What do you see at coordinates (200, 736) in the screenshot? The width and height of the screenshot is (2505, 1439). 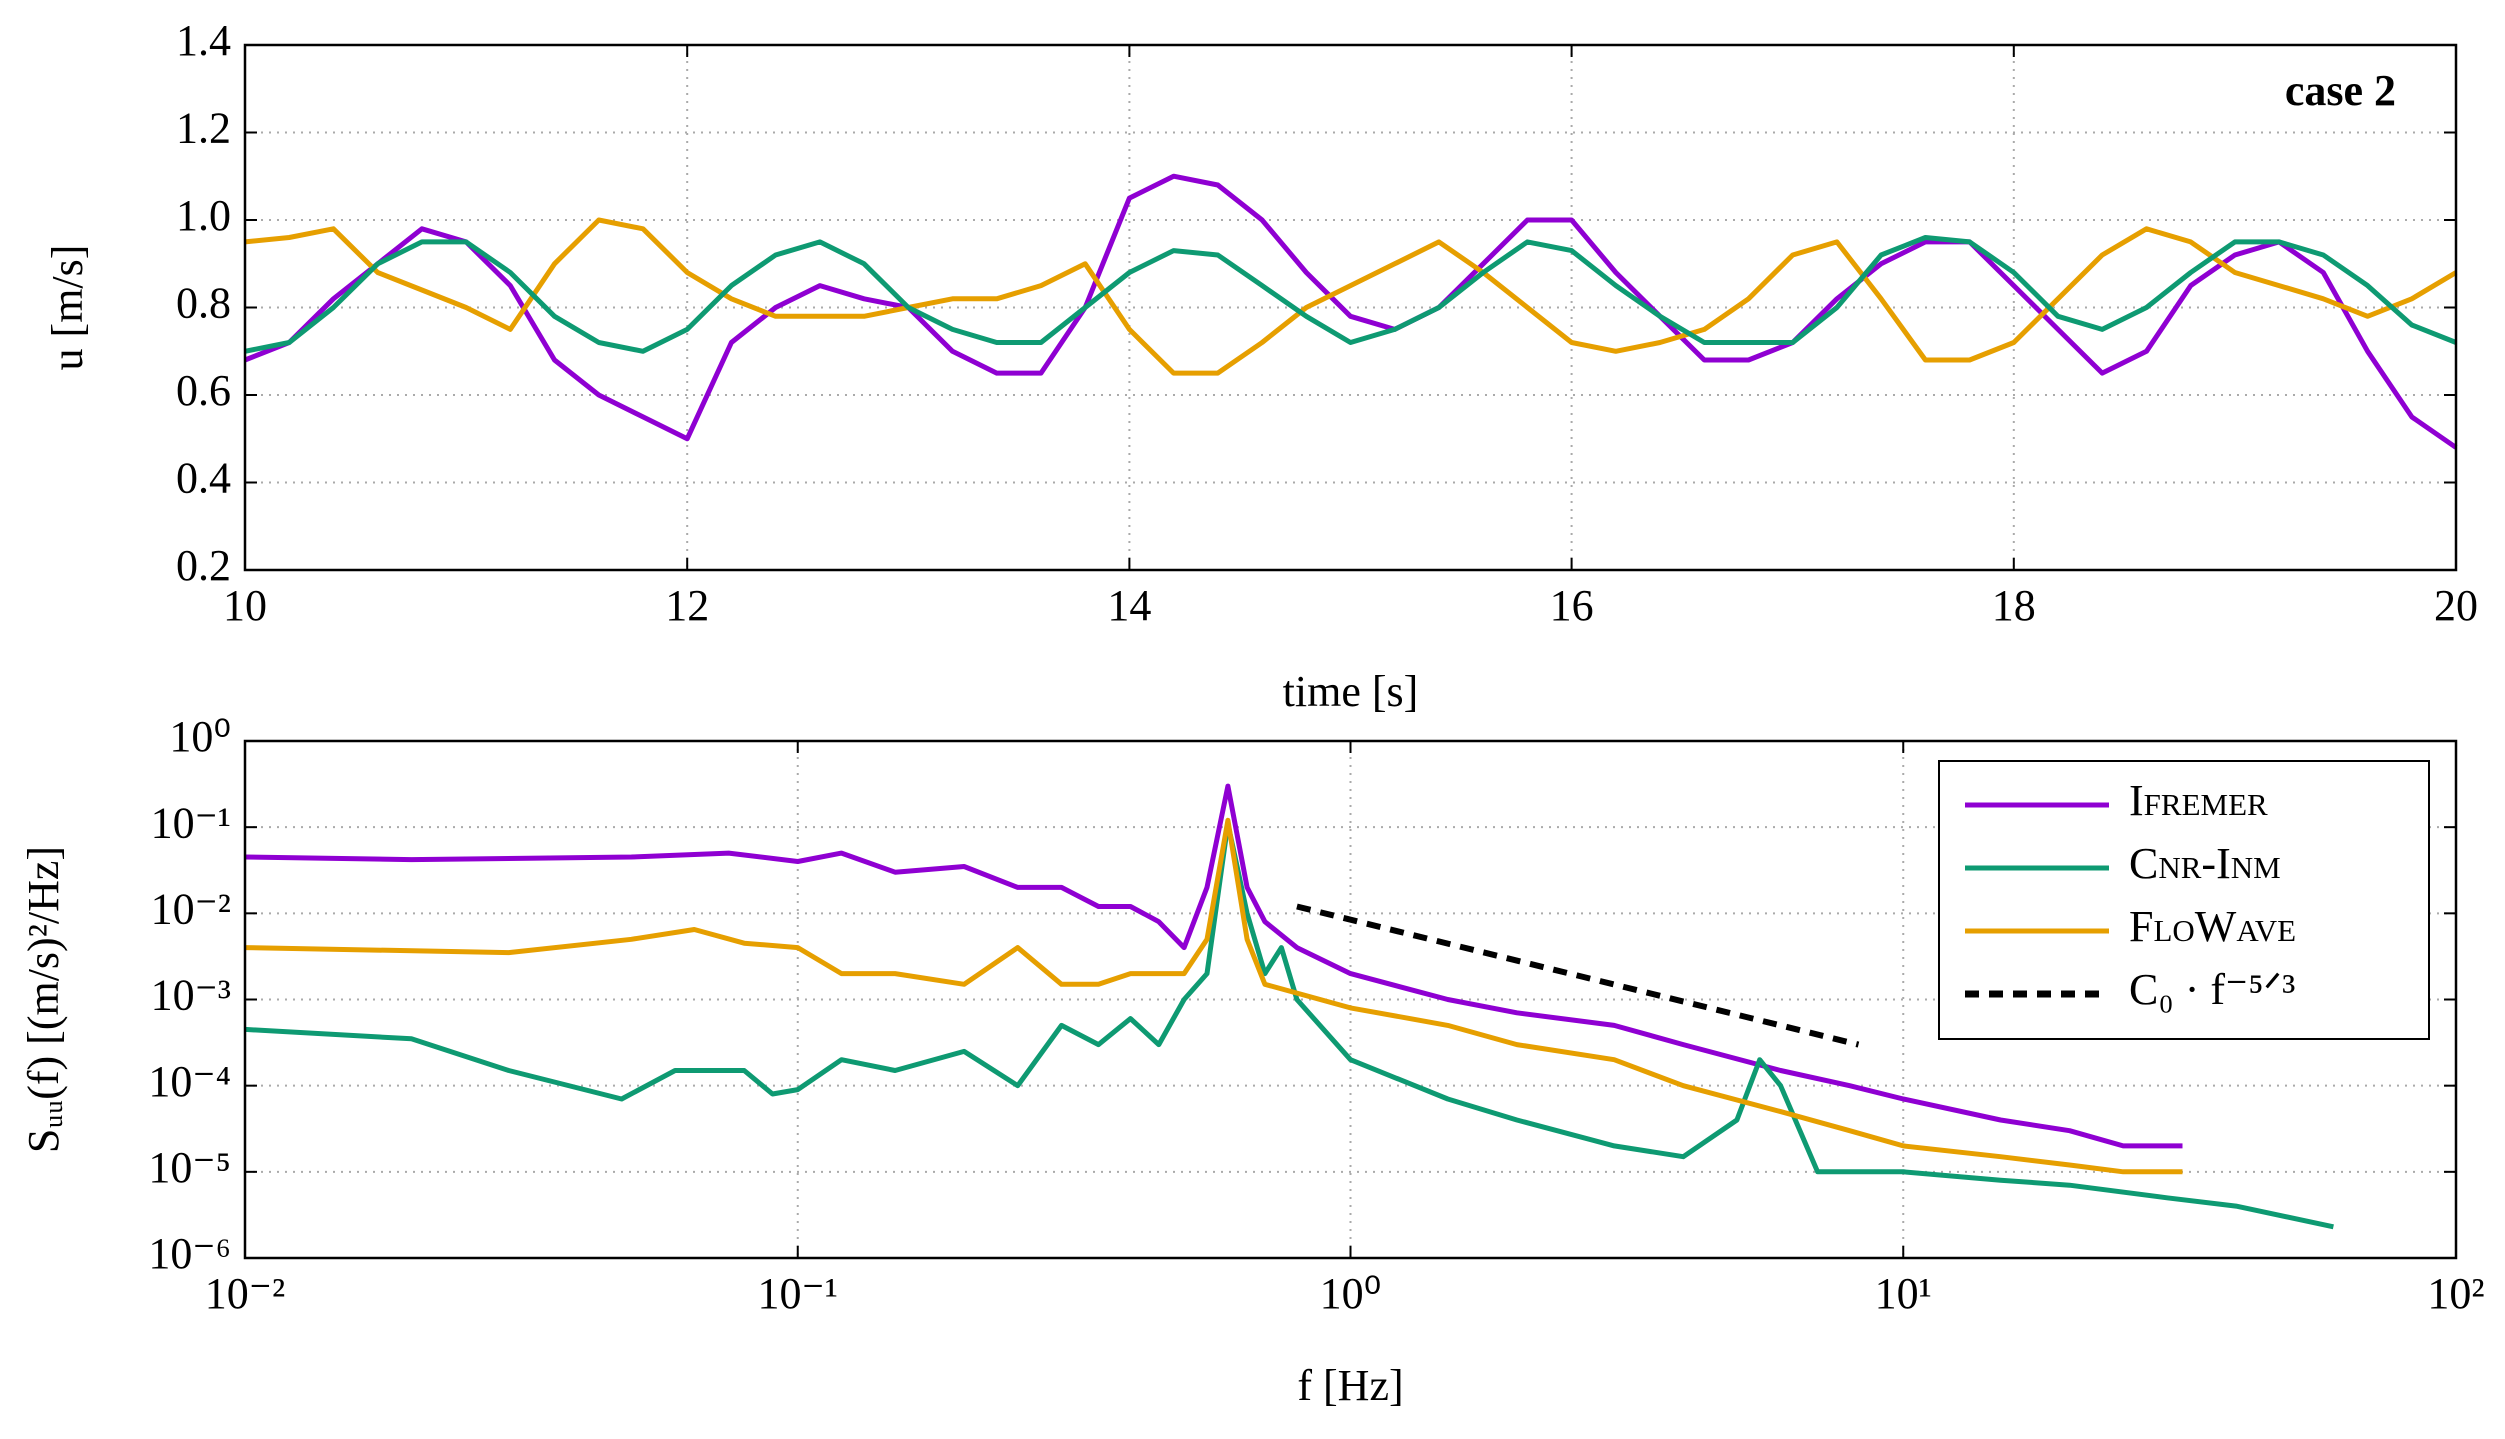 I see `y-tick-label: 10⁰` at bounding box center [200, 736].